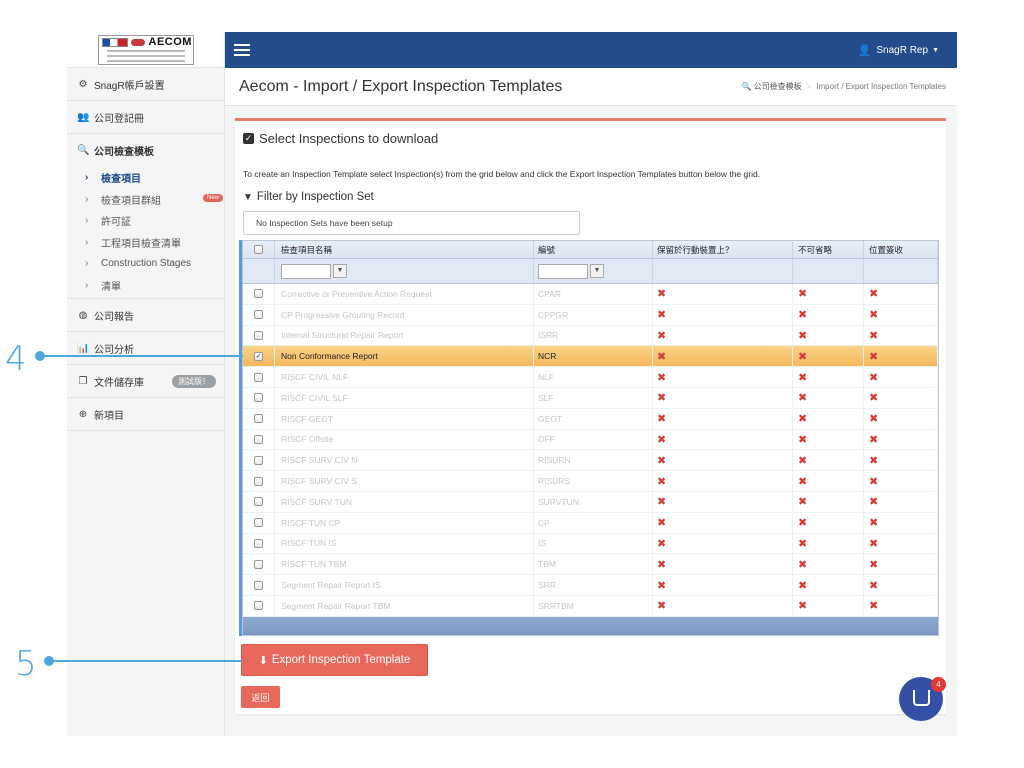  Describe the element at coordinates (145, 414) in the screenshot. I see `sidebar-item-new-project: ⊕ 新項目` at that location.